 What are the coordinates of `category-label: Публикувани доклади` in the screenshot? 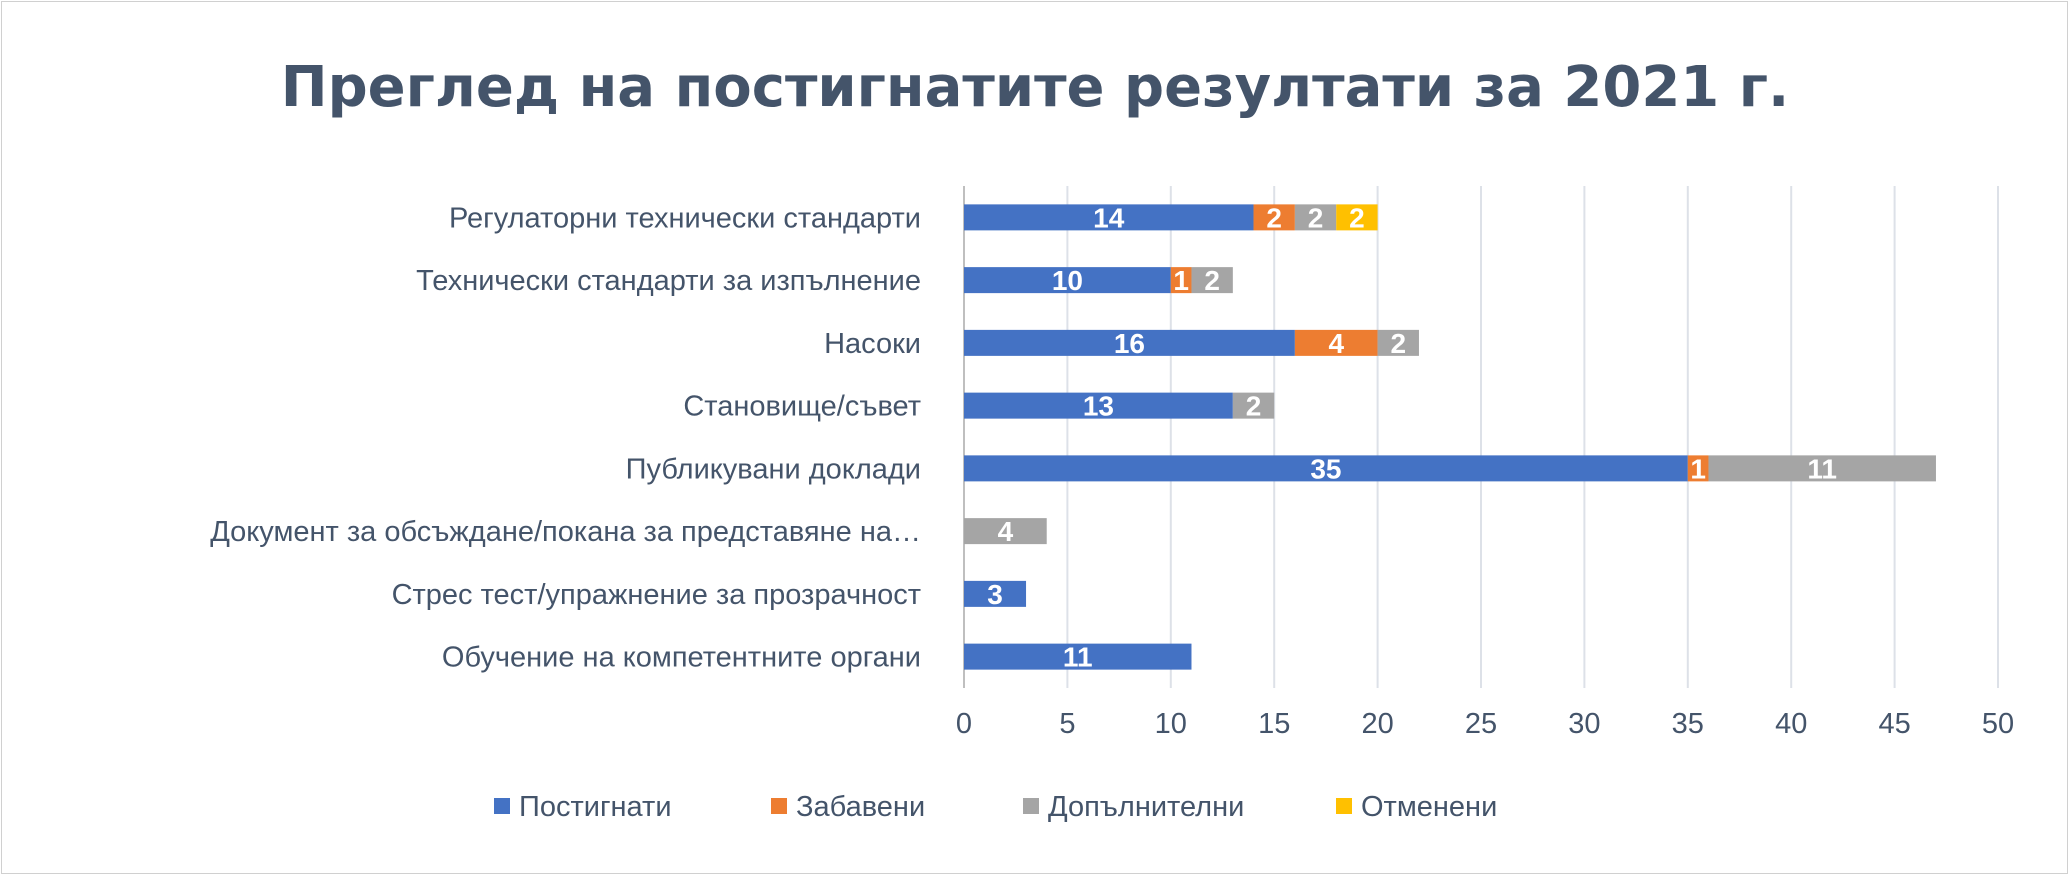 It's located at (773, 469).